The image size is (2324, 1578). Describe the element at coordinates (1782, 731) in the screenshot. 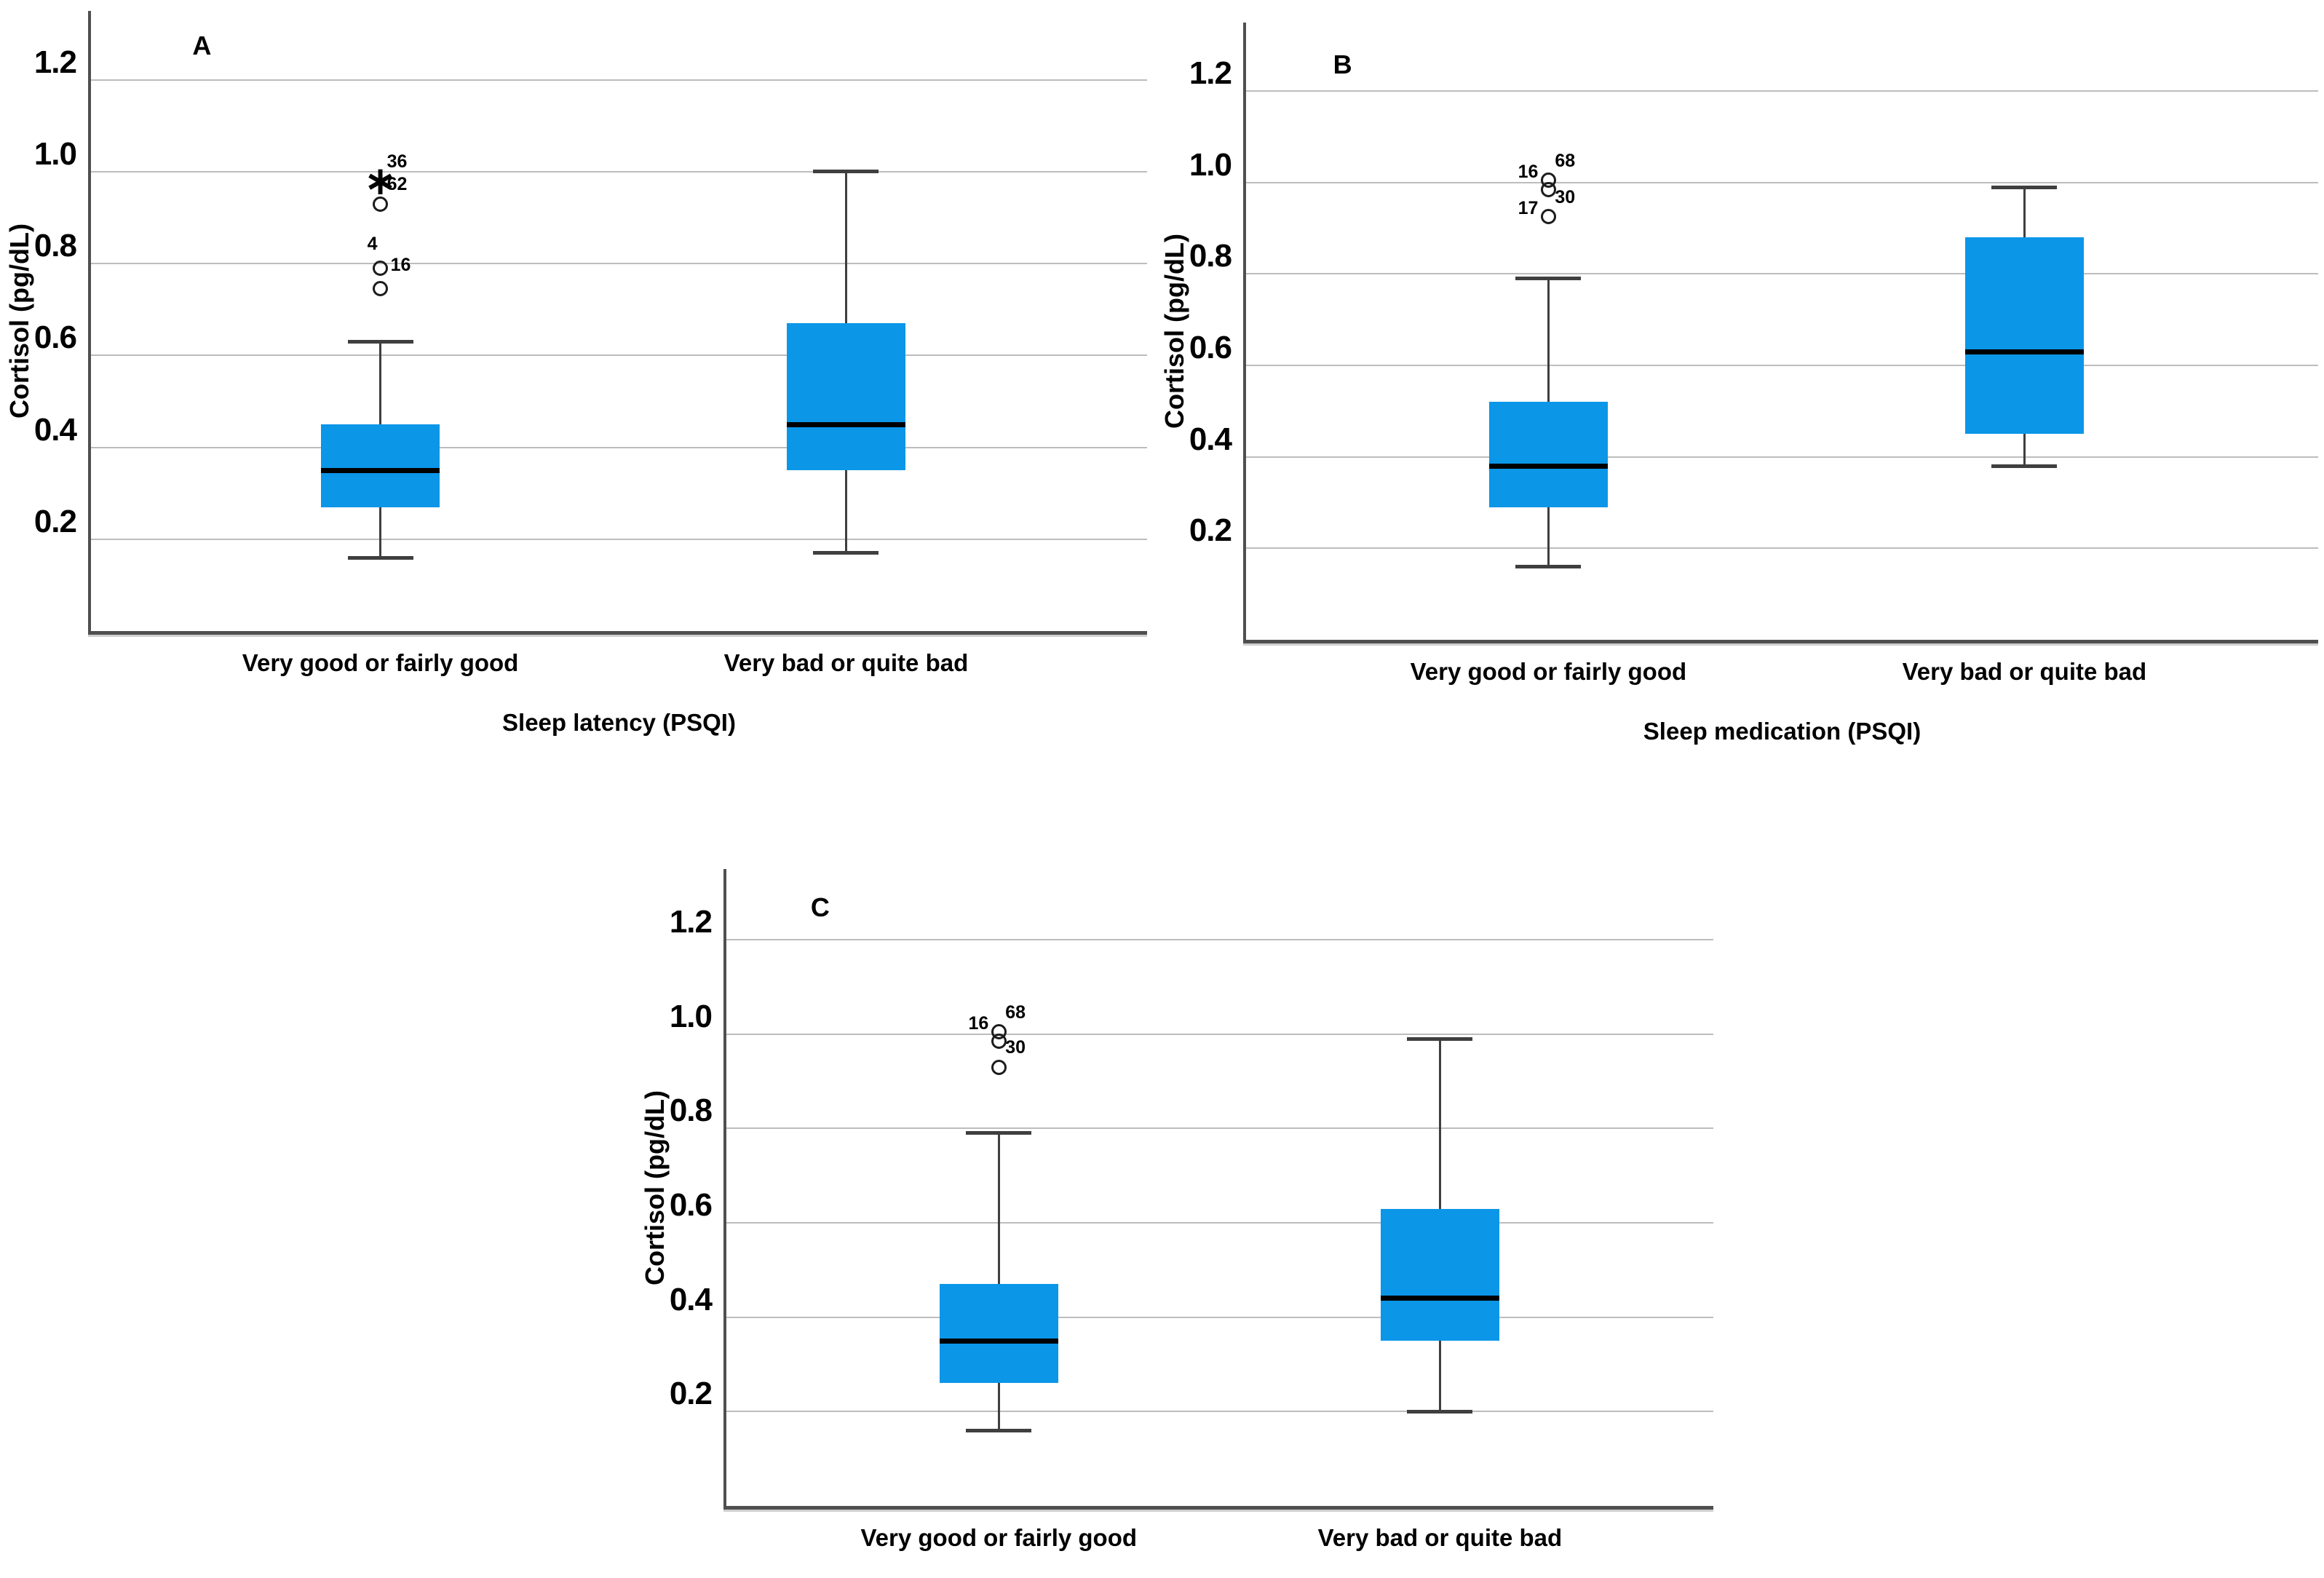

I see `x-axis-title: Sleep medication (PSQI)` at that location.